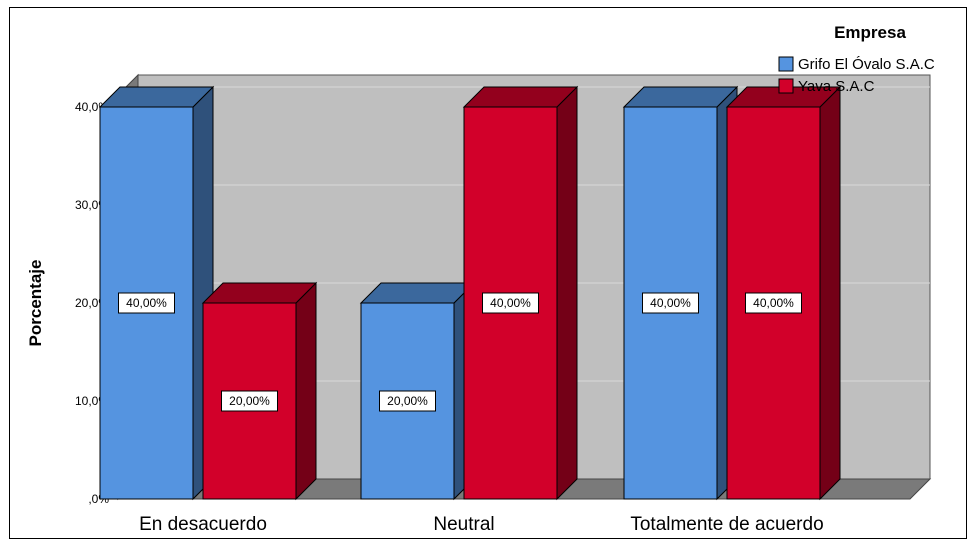 This screenshot has height=545, width=972. What do you see at coordinates (203, 524) in the screenshot?
I see `x-tick-label: En desacuerdo` at bounding box center [203, 524].